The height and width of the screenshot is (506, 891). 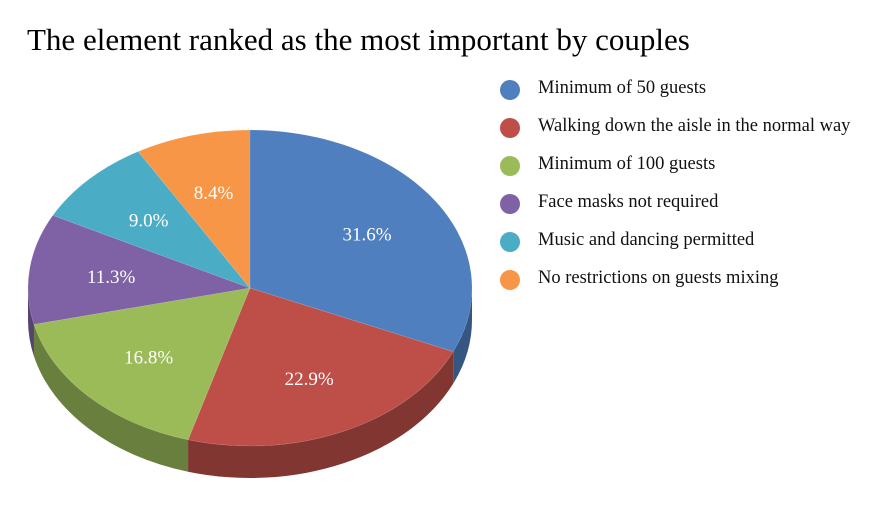 What do you see at coordinates (658, 278) in the screenshot?
I see `legend-label: No restrictions on guests mixing` at bounding box center [658, 278].